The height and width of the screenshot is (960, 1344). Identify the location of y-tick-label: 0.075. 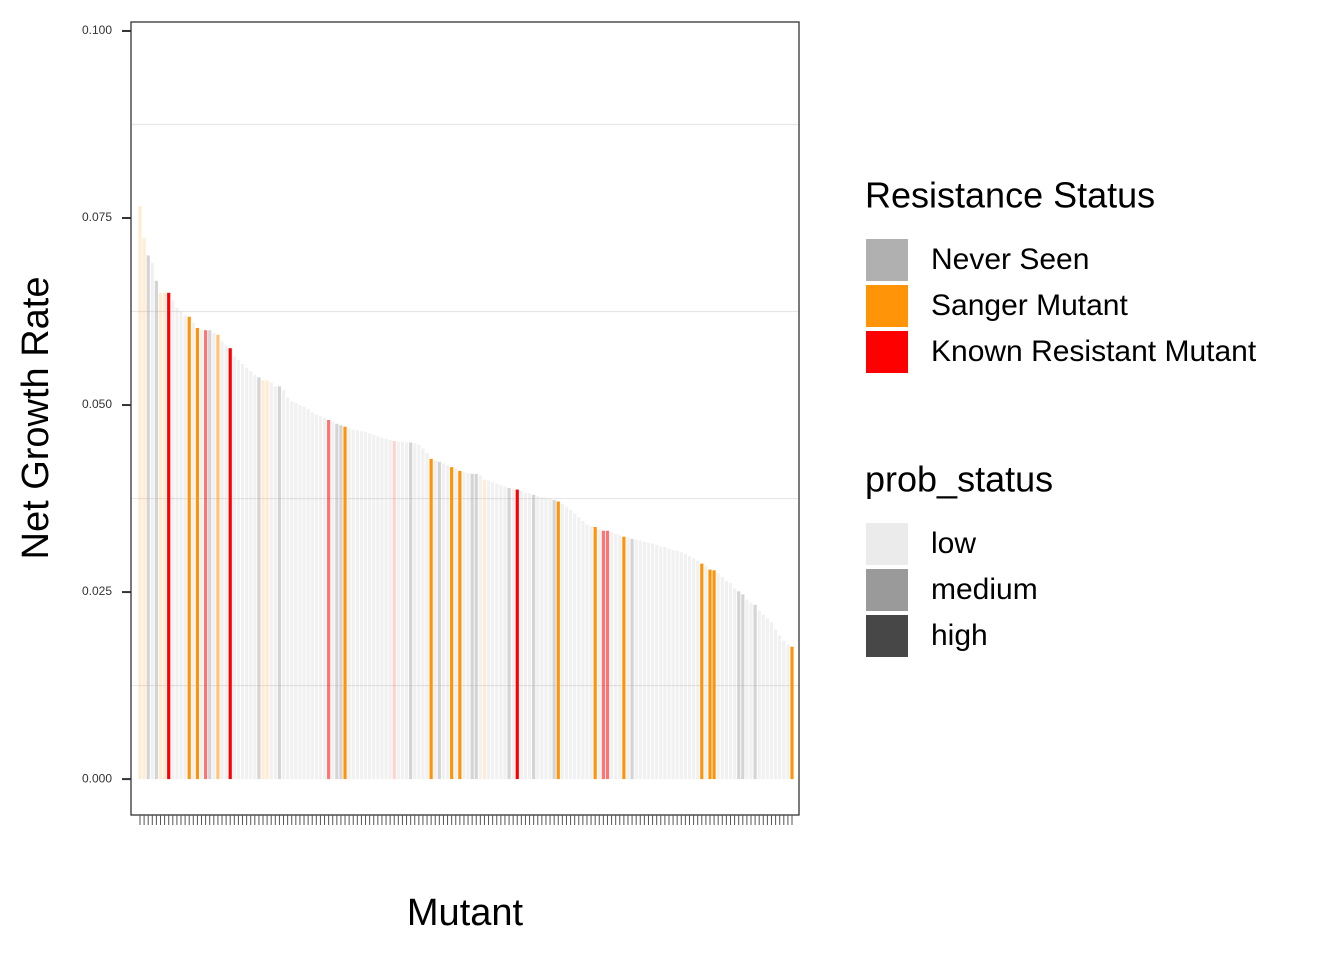
(97, 217).